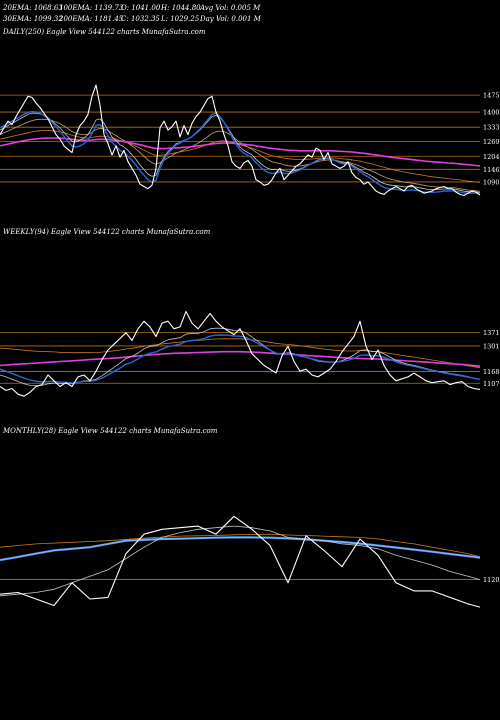  Describe the element at coordinates (491, 96) in the screenshot. I see `daily-level-label: 1475` at that location.